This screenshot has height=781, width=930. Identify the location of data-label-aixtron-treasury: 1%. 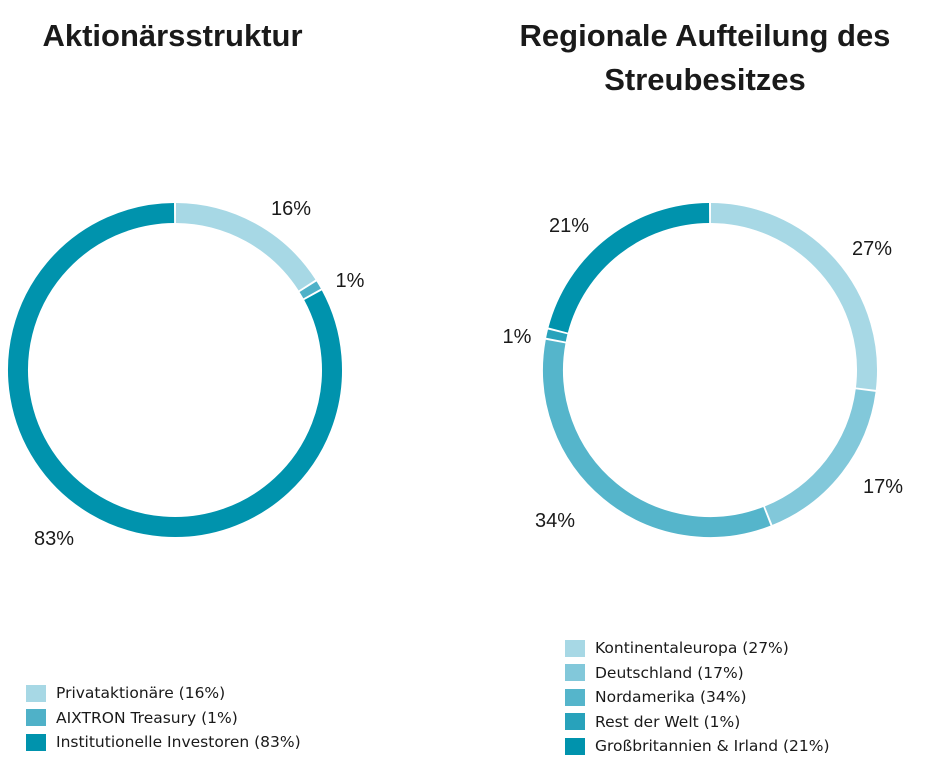
(350, 281).